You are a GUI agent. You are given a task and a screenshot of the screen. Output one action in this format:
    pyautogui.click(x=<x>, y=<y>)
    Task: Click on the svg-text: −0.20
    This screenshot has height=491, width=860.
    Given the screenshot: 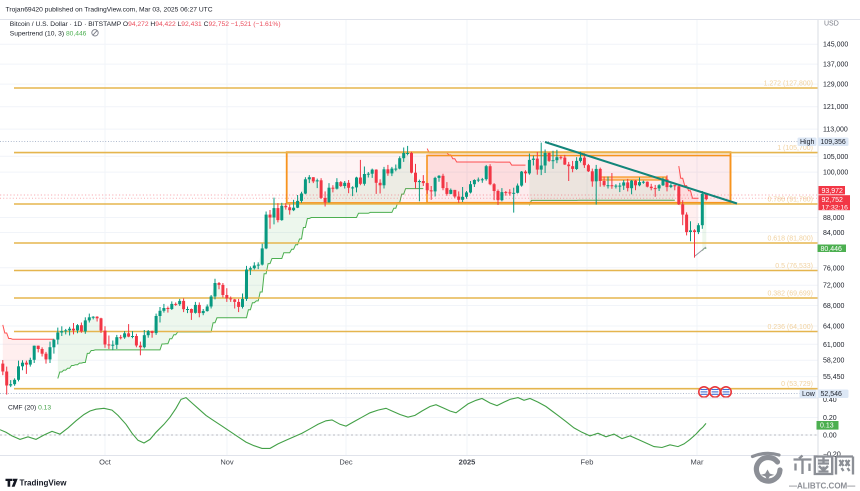 What is the action you would take?
    pyautogui.click(x=832, y=455)
    